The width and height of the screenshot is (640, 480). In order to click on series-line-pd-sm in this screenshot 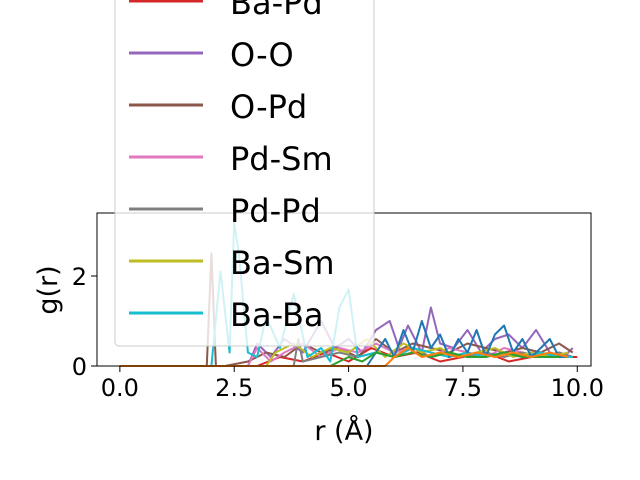, I will do `click(346, 354)`.